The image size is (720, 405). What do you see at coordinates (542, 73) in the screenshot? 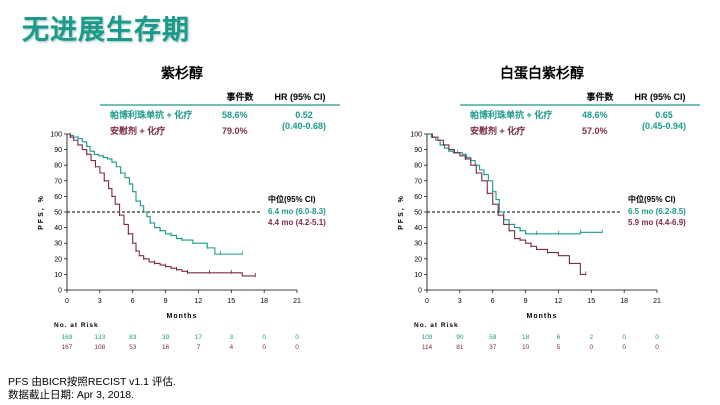
I see `chart-title: 白蛋白紫杉醇` at bounding box center [542, 73].